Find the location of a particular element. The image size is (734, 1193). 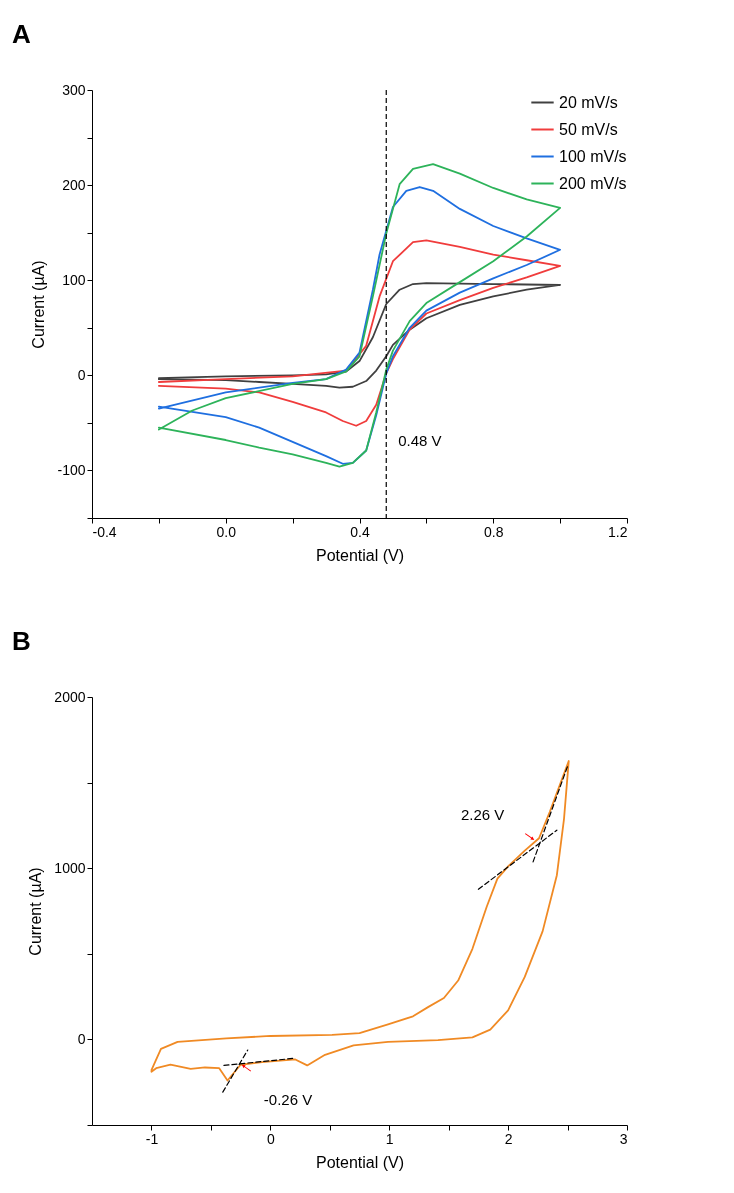

y-tick-label: 300 is located at coordinates (74, 89).